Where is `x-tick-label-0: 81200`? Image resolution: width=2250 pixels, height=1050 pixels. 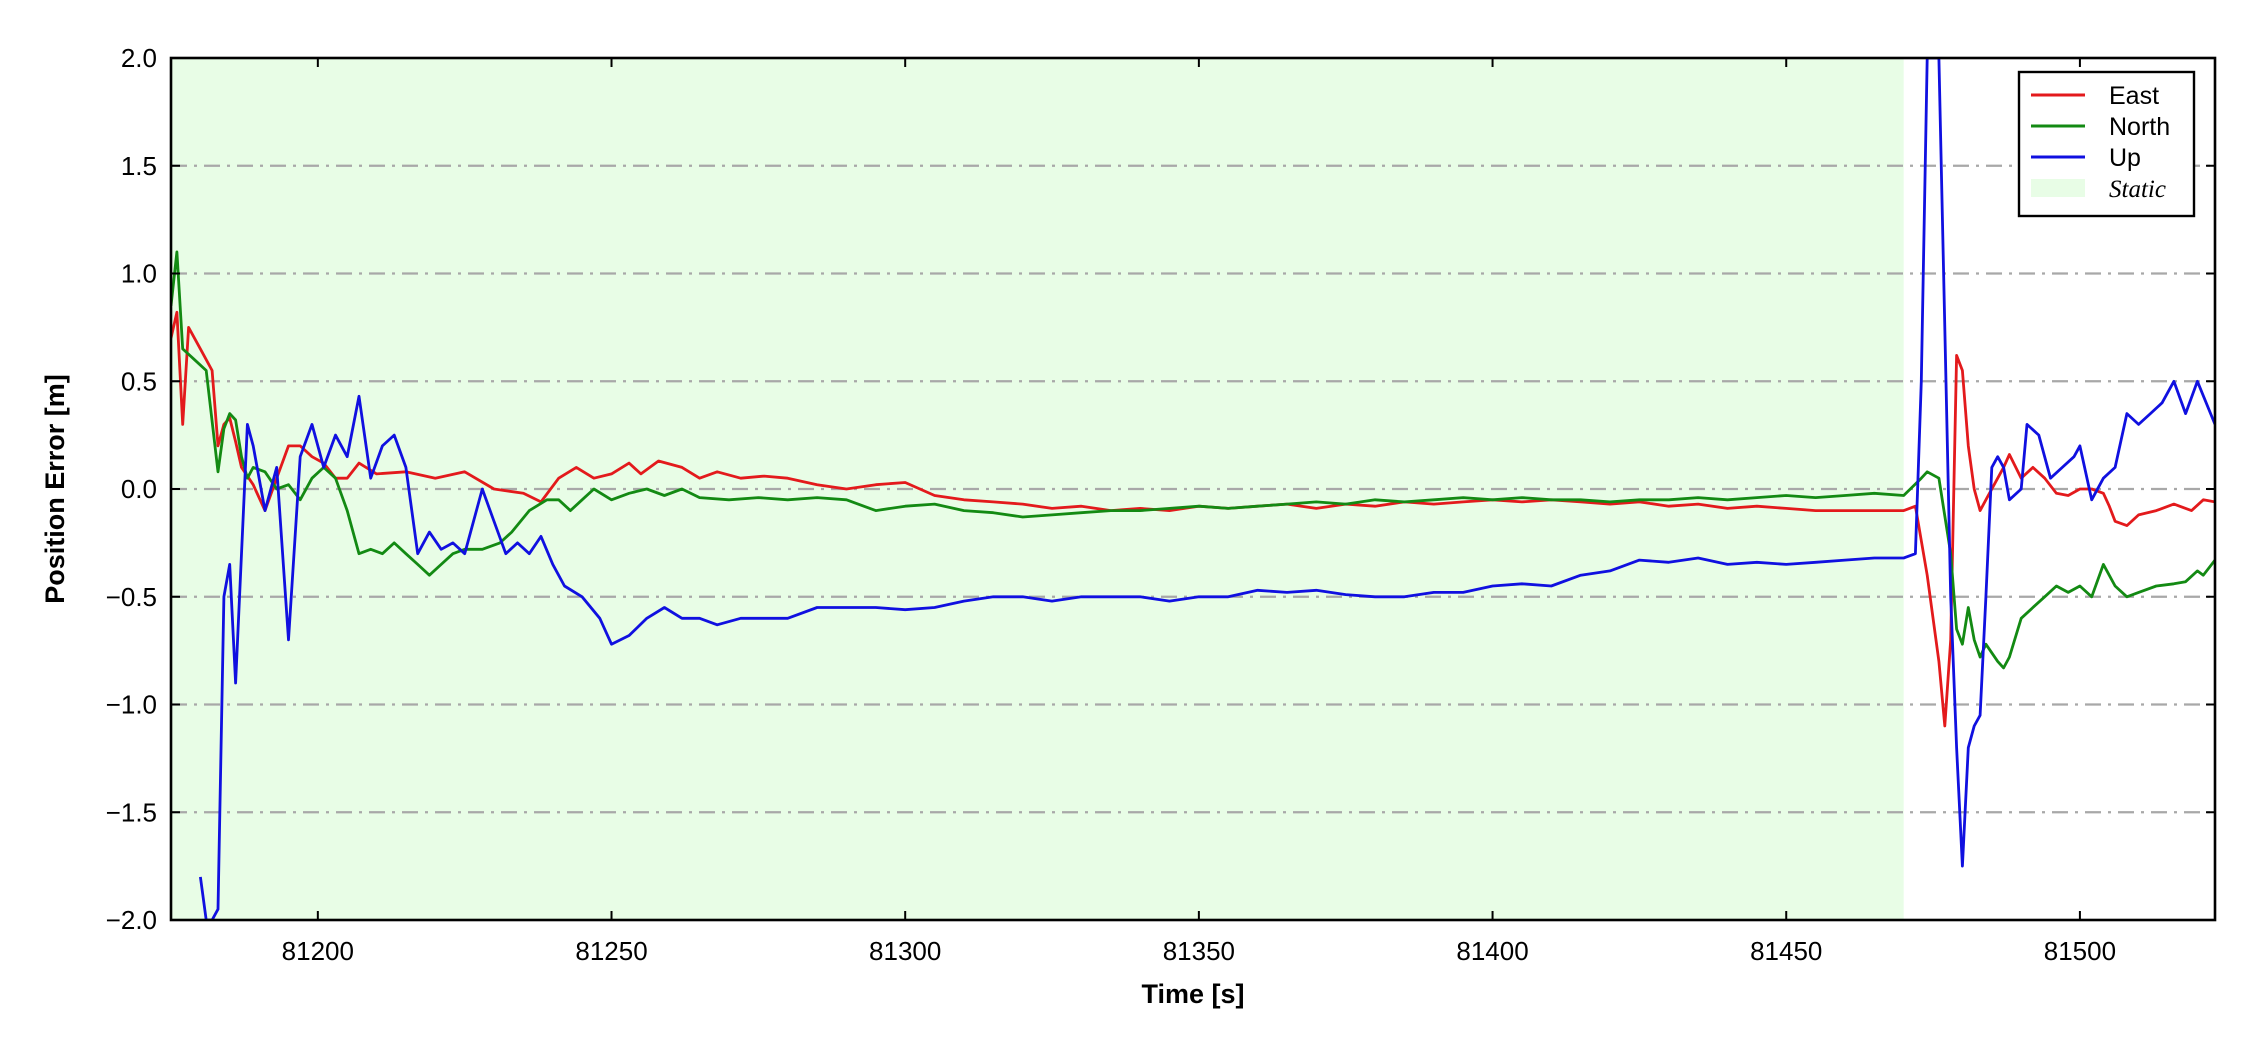 x-tick-label-0: 81200 is located at coordinates (318, 951).